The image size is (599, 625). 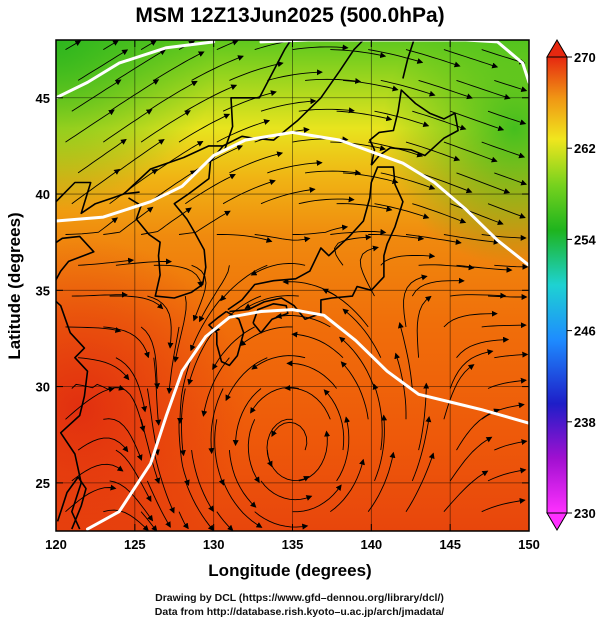 What do you see at coordinates (43, 483) in the screenshot?
I see `y-tick-label: 25` at bounding box center [43, 483].